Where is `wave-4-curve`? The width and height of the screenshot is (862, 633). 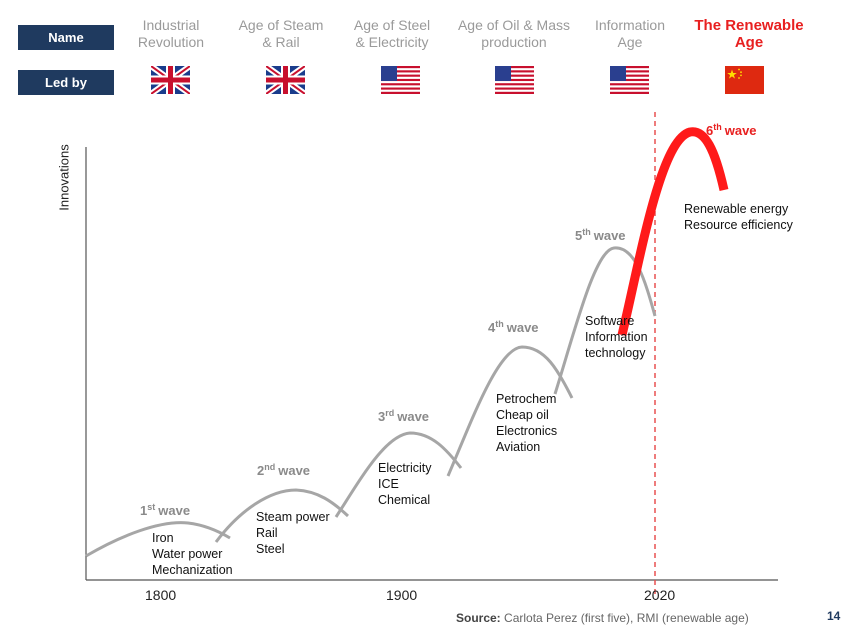
wave-4-curve is located at coordinates (510, 411).